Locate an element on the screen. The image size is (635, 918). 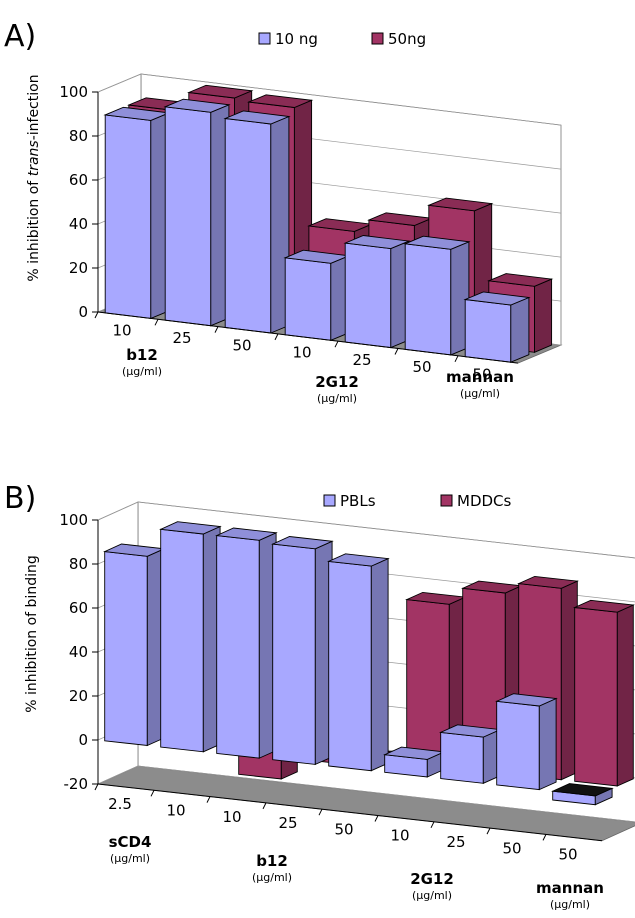
bar-series2 is located at coordinates (604, 693).